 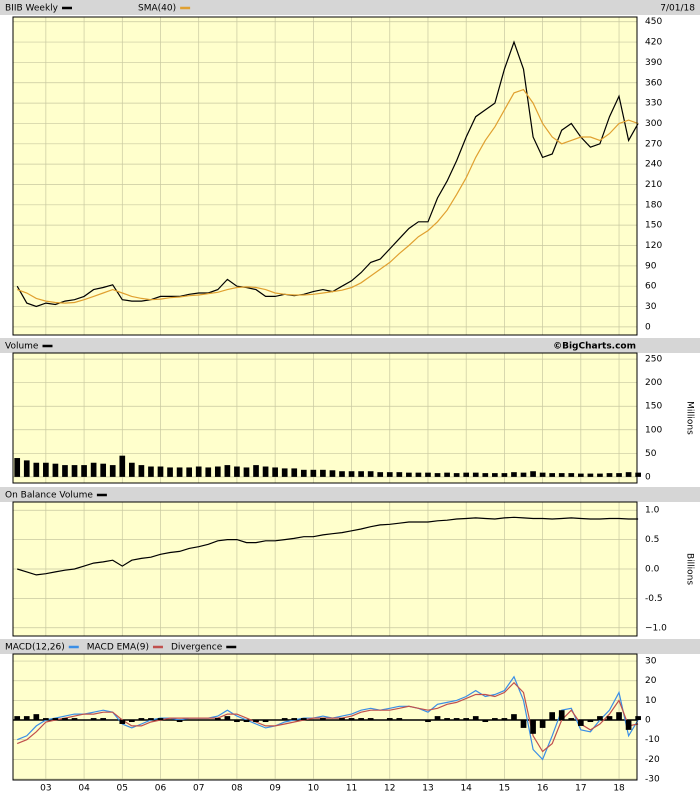 What do you see at coordinates (652, 570) in the screenshot?
I see `y-tick-label: 0.0` at bounding box center [652, 570].